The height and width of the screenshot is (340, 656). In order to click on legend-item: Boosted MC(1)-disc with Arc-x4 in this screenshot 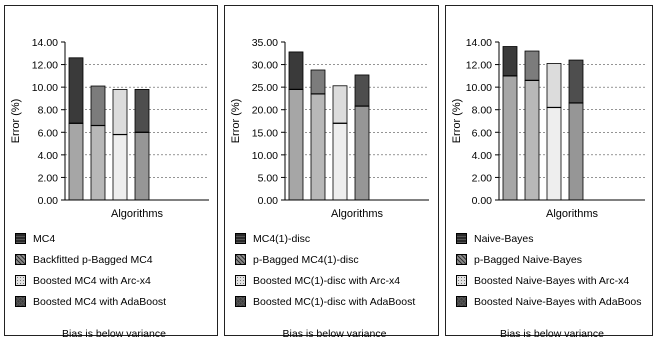, I will do `click(317, 281)`.